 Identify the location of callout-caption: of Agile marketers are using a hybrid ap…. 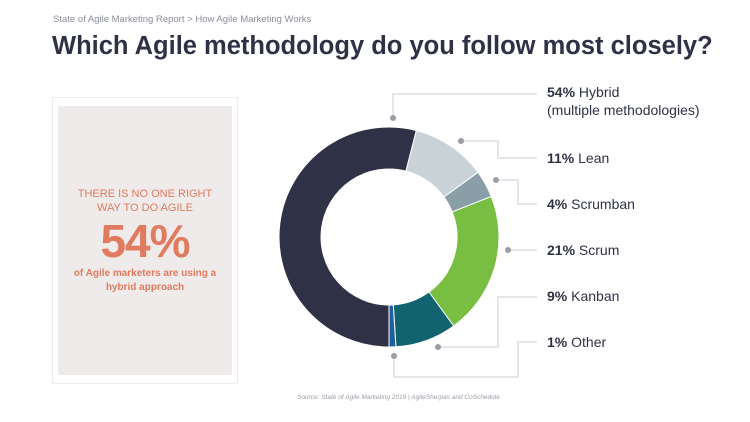
(145, 280).